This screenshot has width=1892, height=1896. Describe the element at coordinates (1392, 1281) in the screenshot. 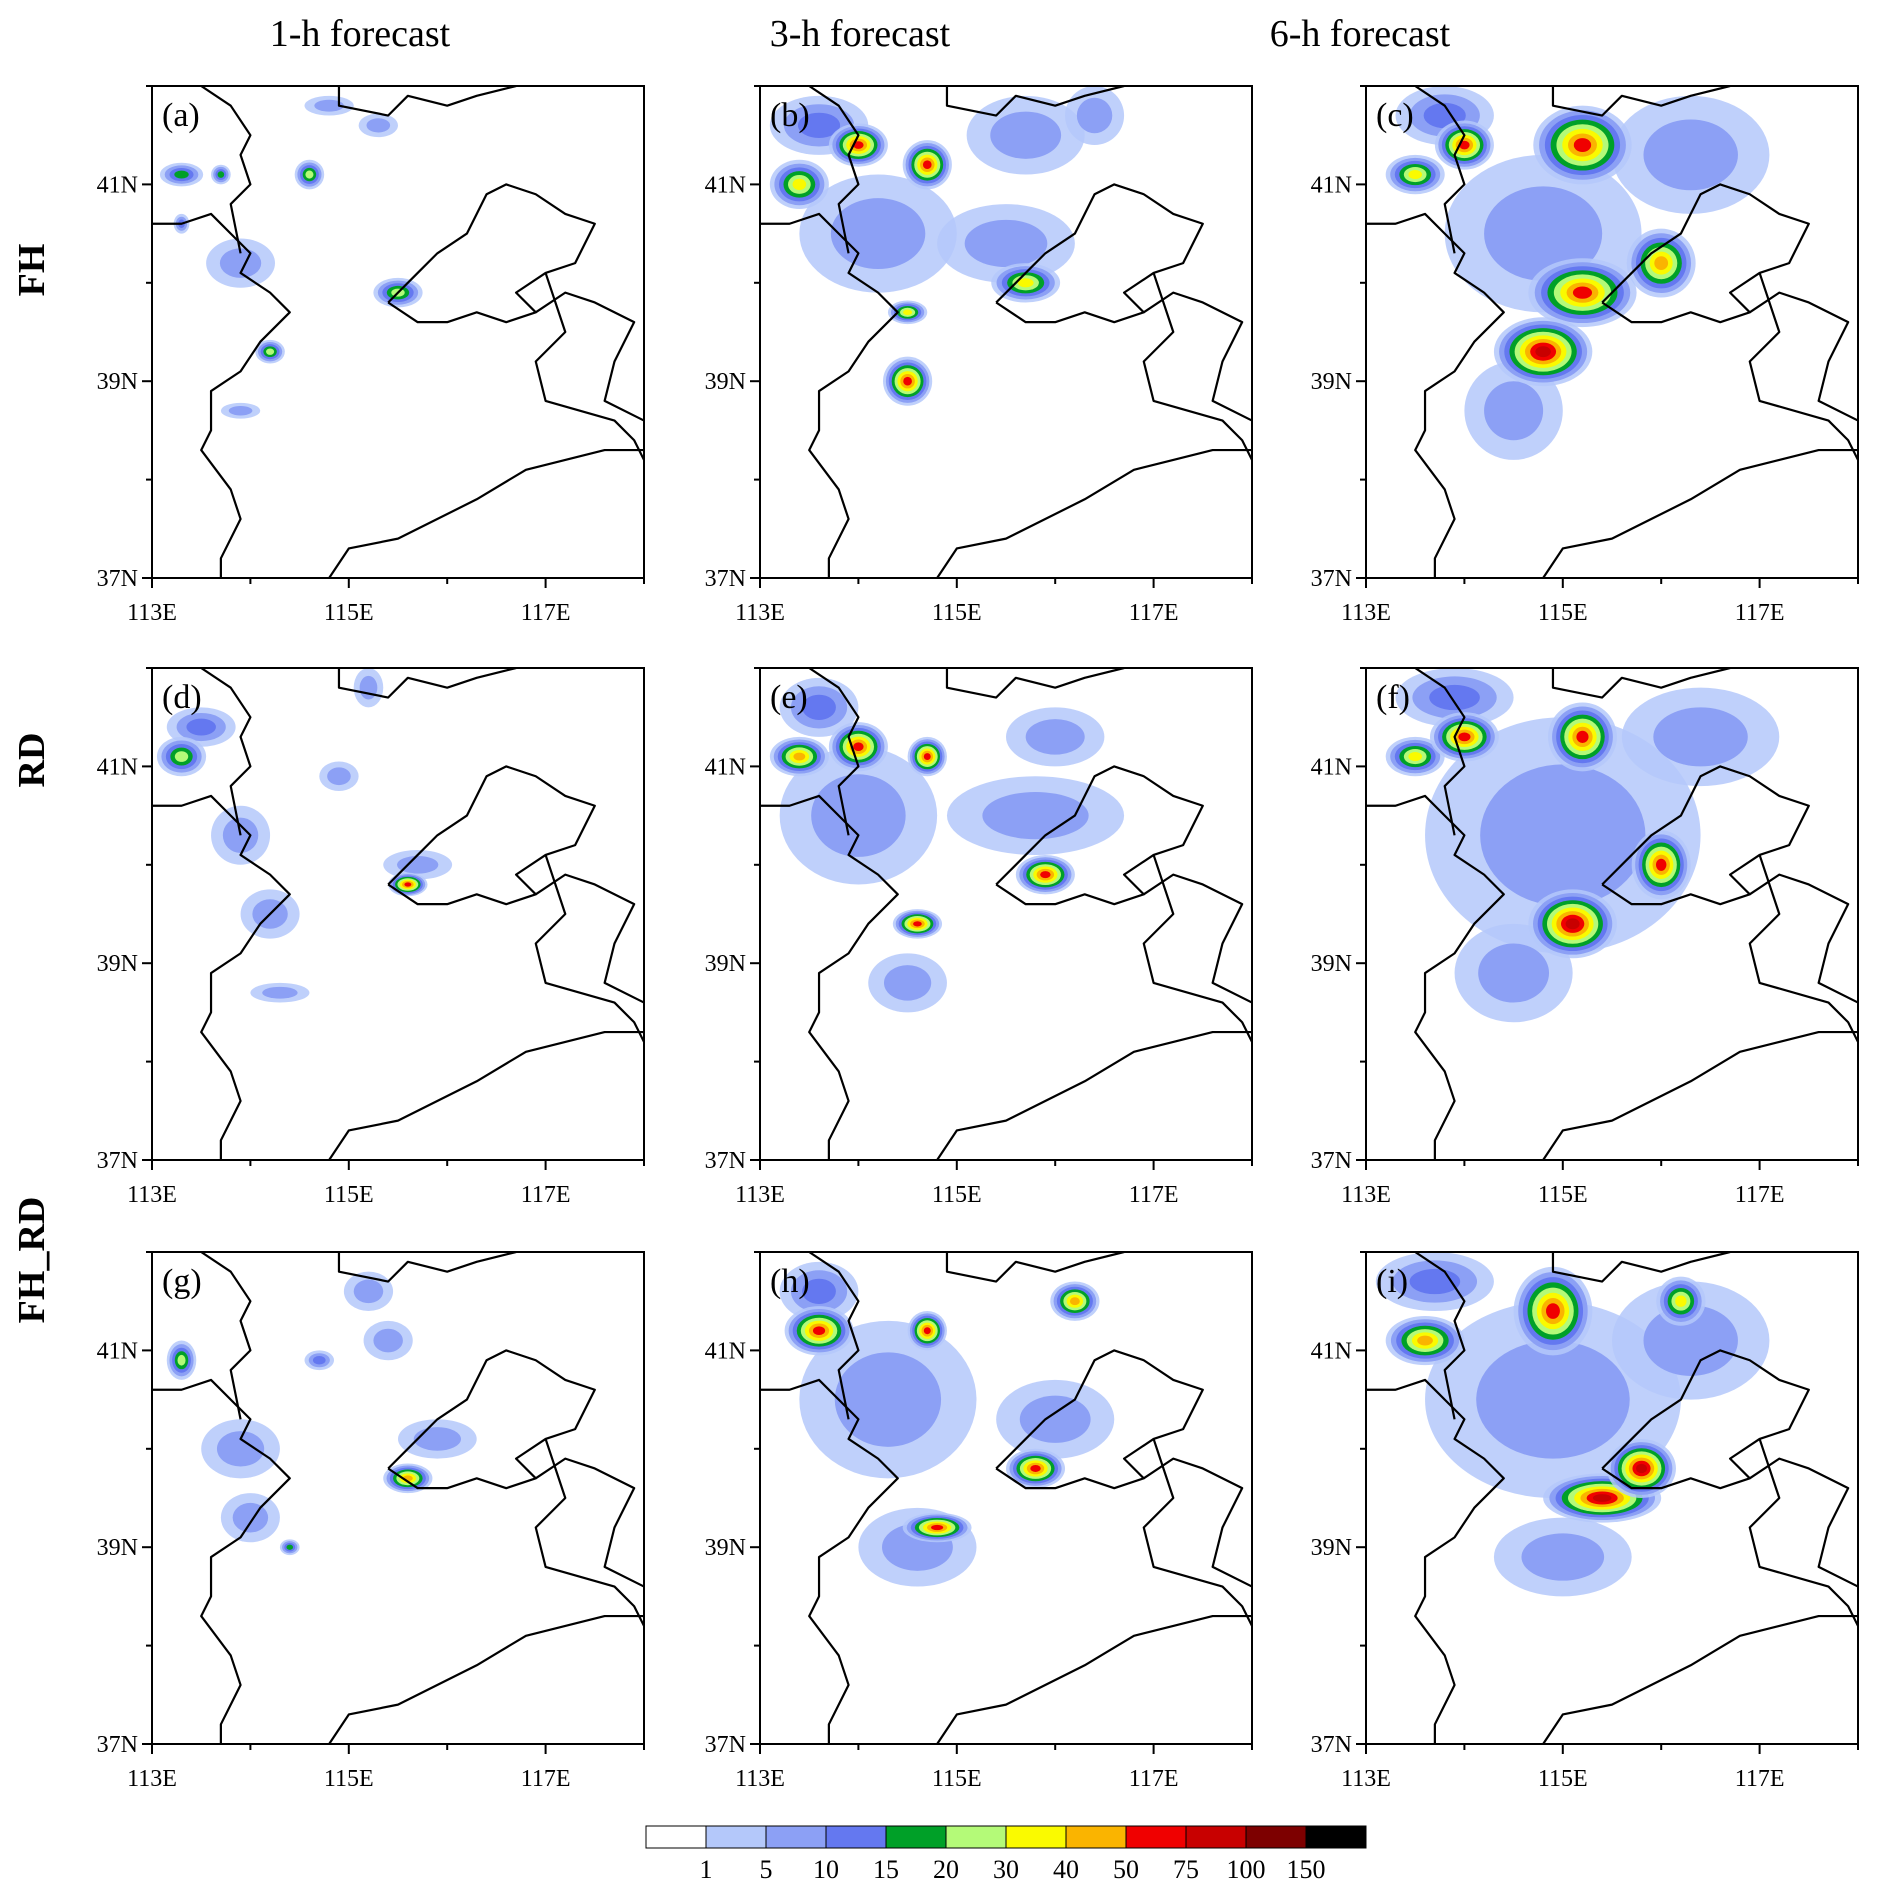

I see `panel-label: (i)` at that location.